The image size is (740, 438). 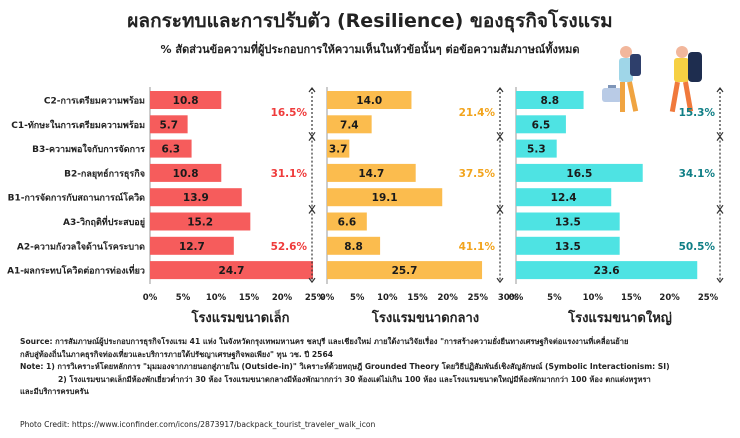 What do you see at coordinates (76, 270) in the screenshot?
I see `category-label: A1-ผลกระทบโควิดต่อการท่องเที่ยว` at bounding box center [76, 270].